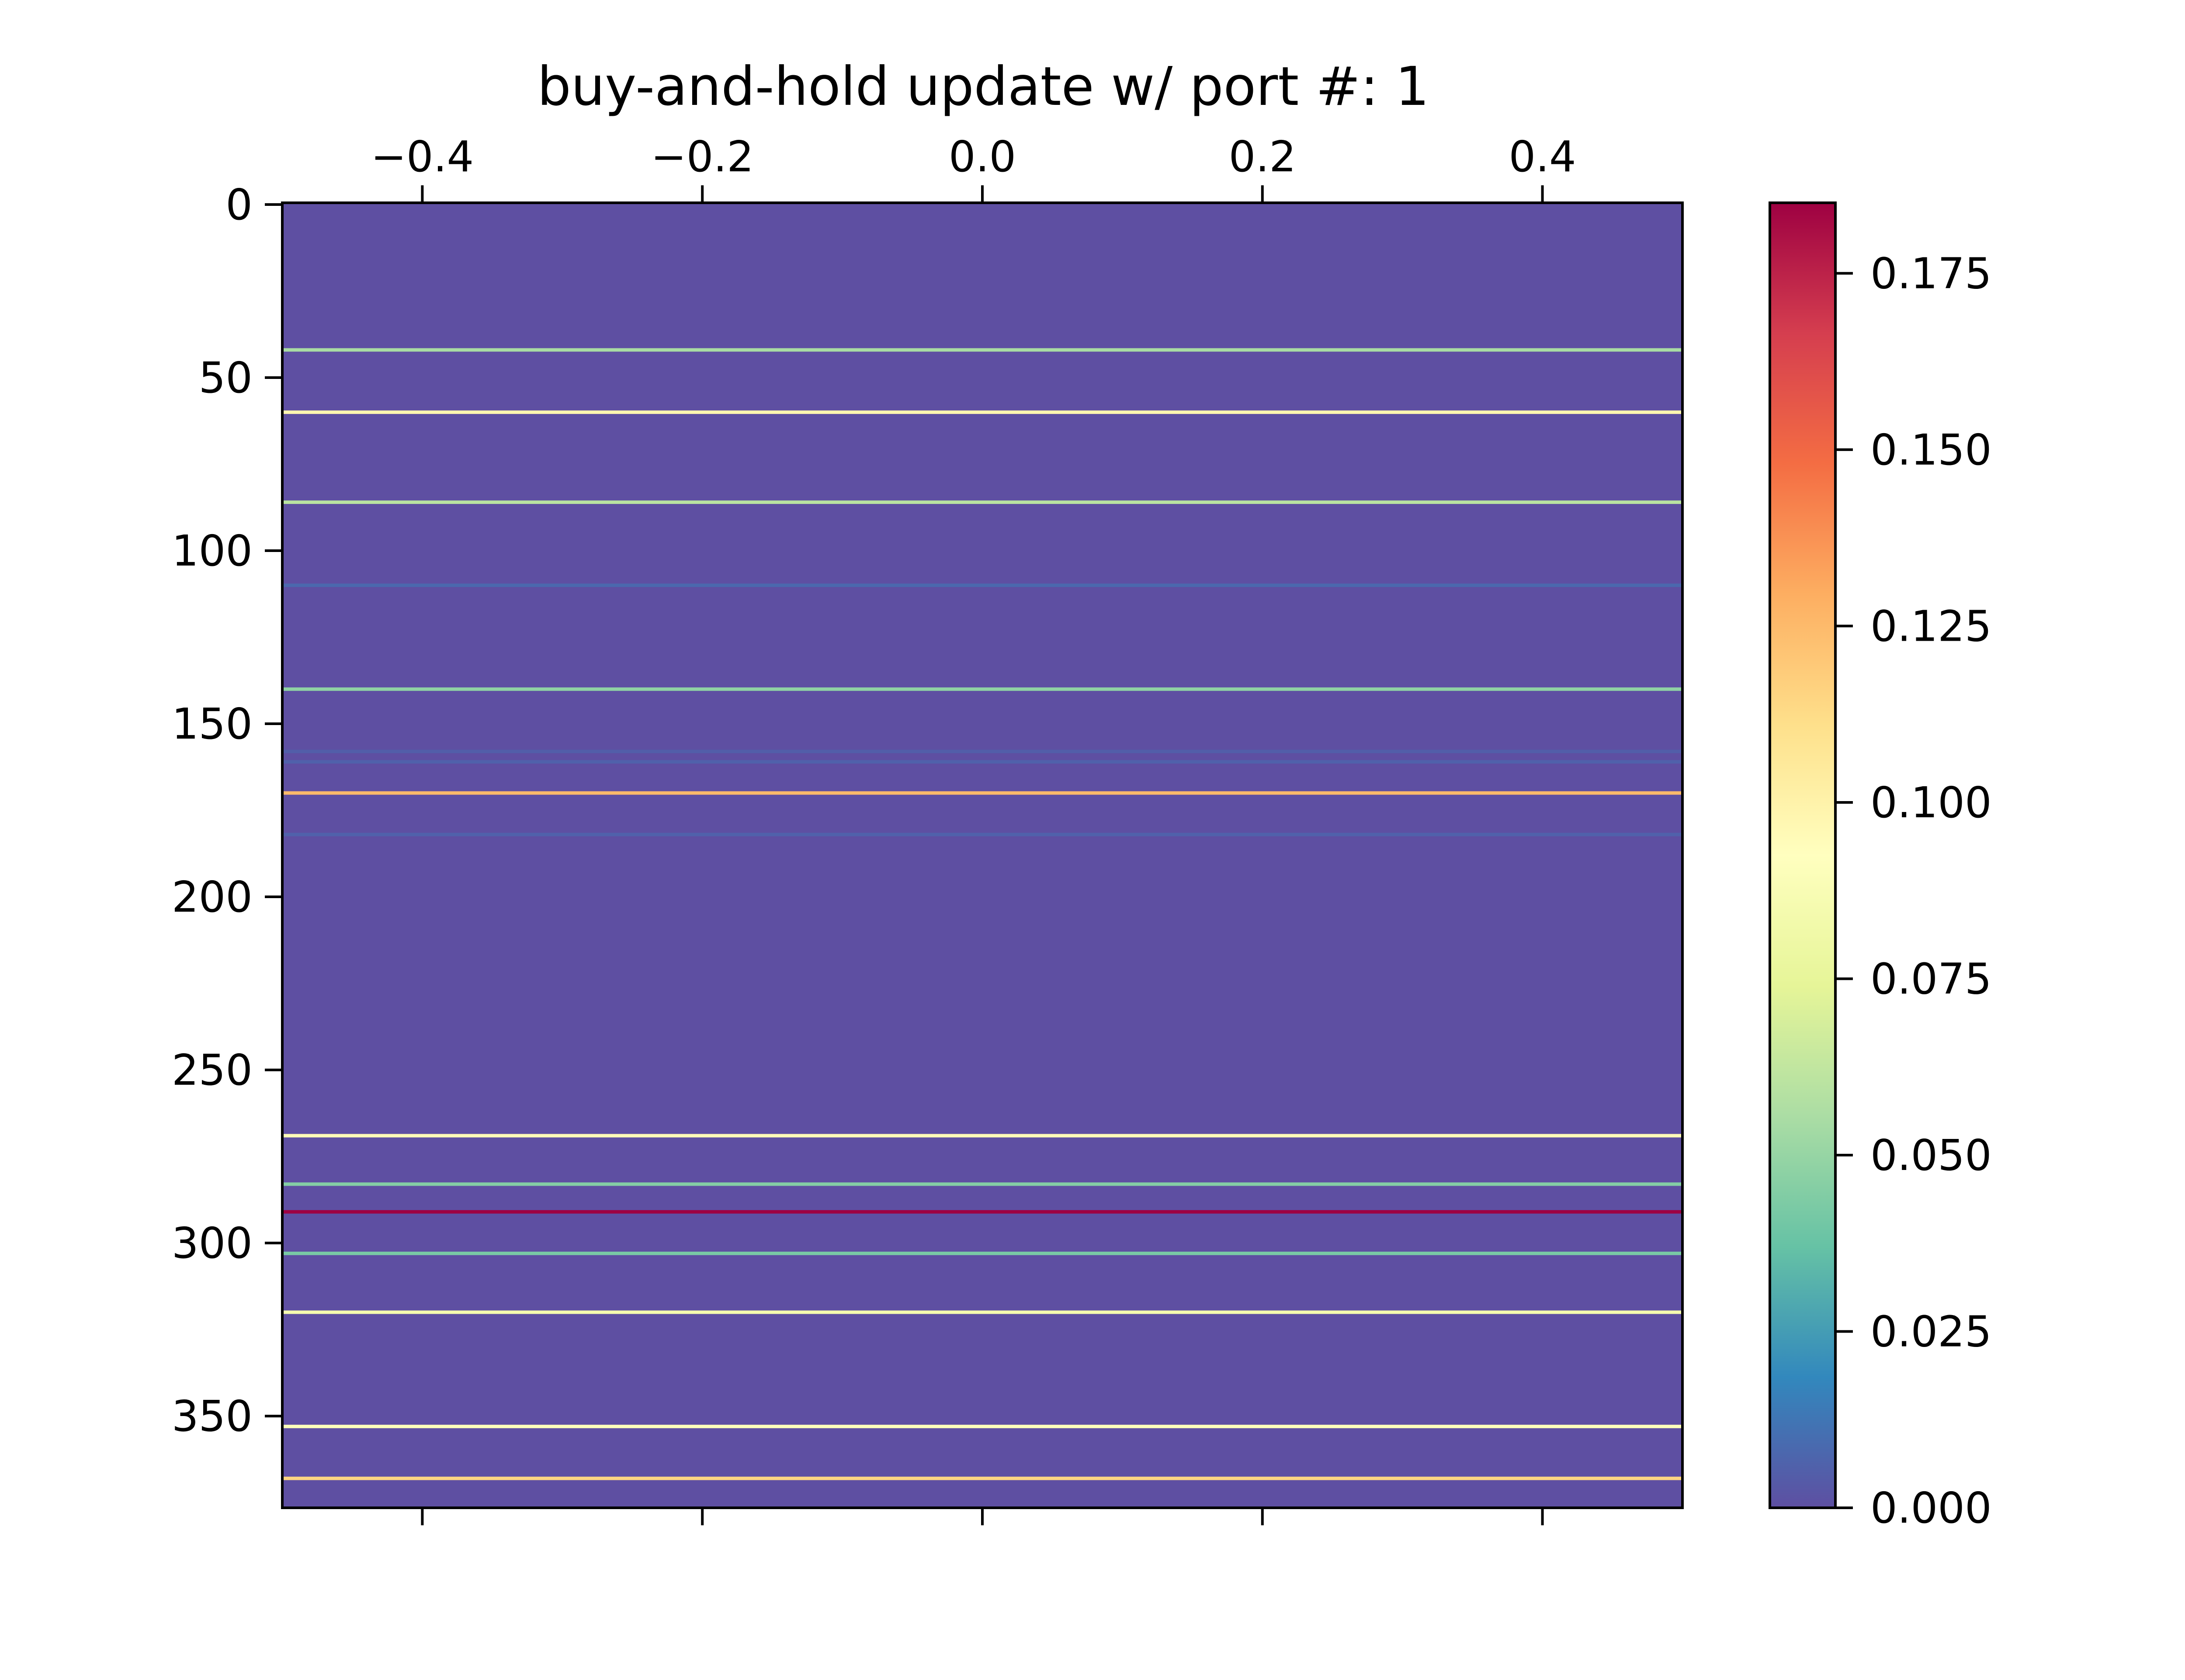 The height and width of the screenshot is (1680, 2185). Describe the element at coordinates (239, 204) in the screenshot. I see `y-tick-label: 0` at that location.